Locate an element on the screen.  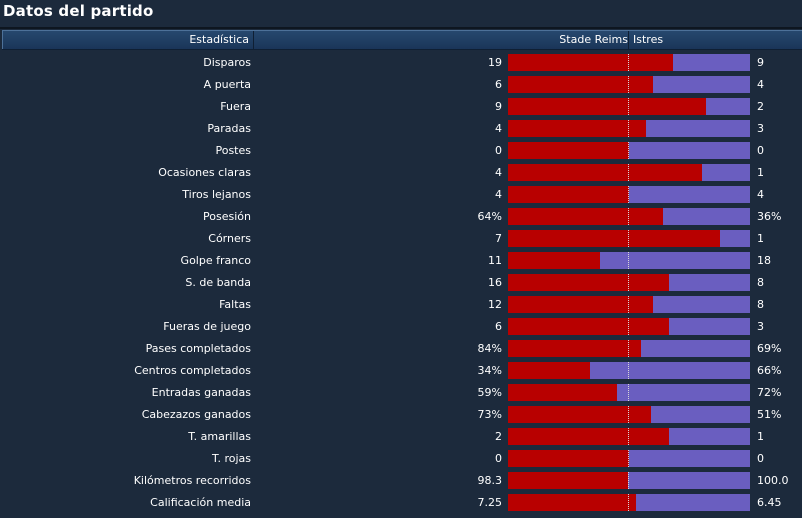
stat-label: Paradas is located at coordinates (229, 128).